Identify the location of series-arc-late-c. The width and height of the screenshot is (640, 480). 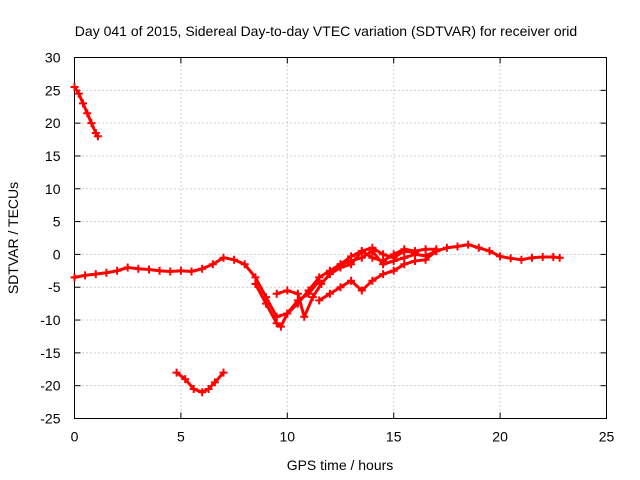
(388, 257).